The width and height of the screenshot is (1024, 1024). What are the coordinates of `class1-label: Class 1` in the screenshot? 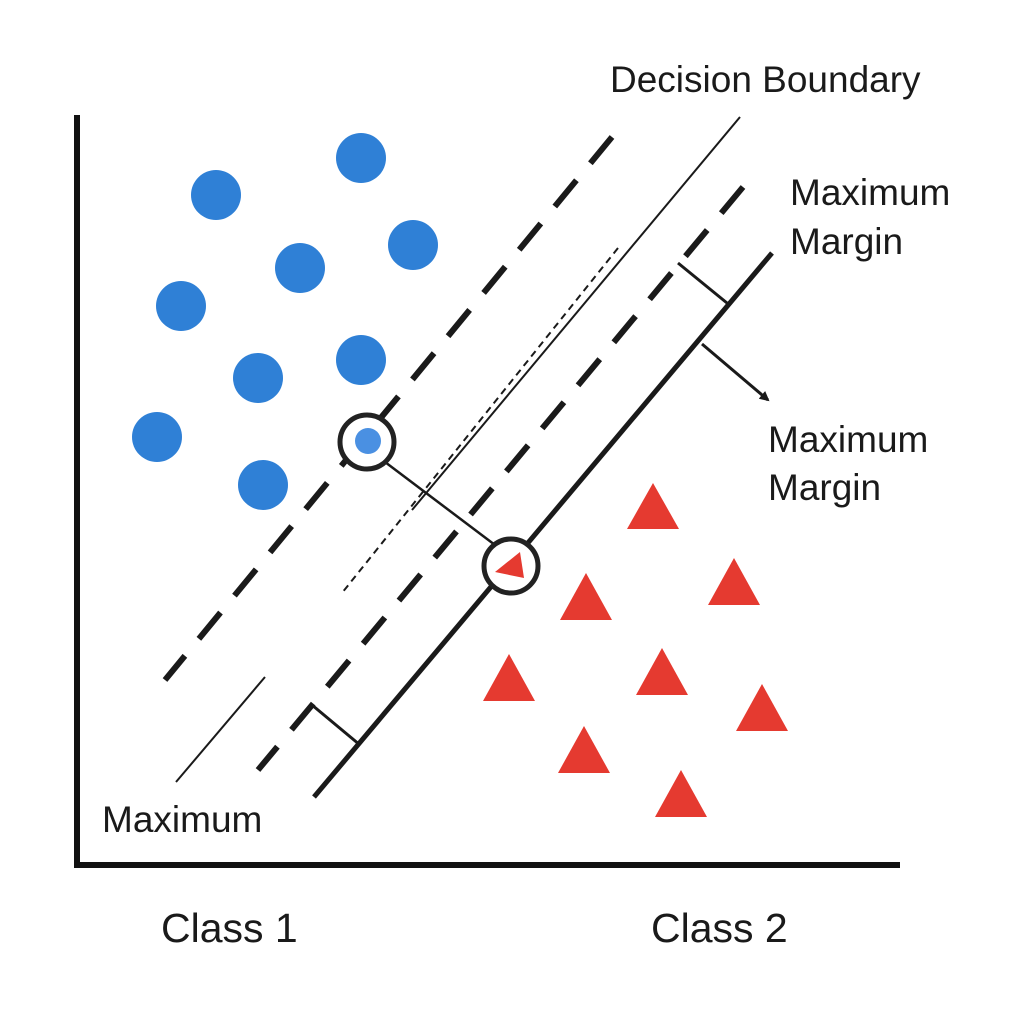 It's located at (229, 928).